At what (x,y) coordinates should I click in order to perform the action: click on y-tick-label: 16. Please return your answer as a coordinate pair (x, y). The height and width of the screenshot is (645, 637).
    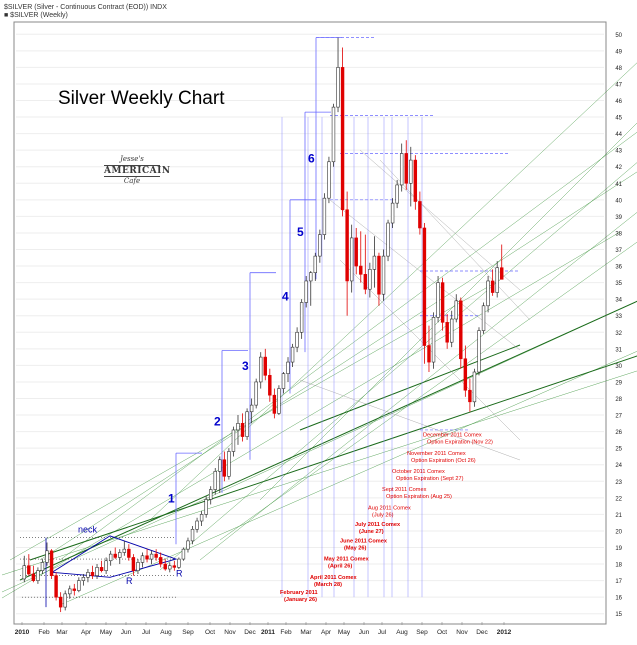
    Looking at the image, I should click on (618, 599).